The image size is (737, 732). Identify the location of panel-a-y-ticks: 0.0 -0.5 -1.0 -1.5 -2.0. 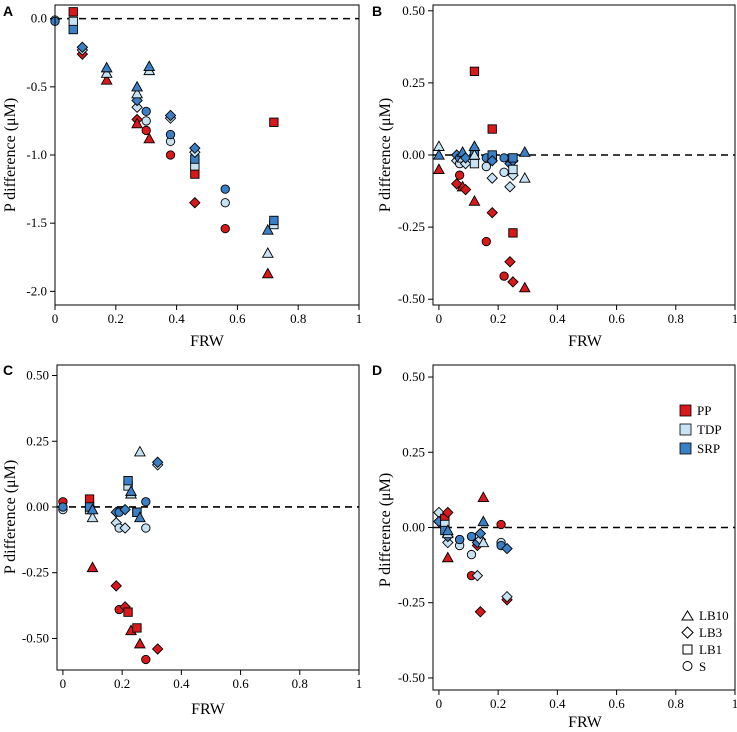
(40, 154).